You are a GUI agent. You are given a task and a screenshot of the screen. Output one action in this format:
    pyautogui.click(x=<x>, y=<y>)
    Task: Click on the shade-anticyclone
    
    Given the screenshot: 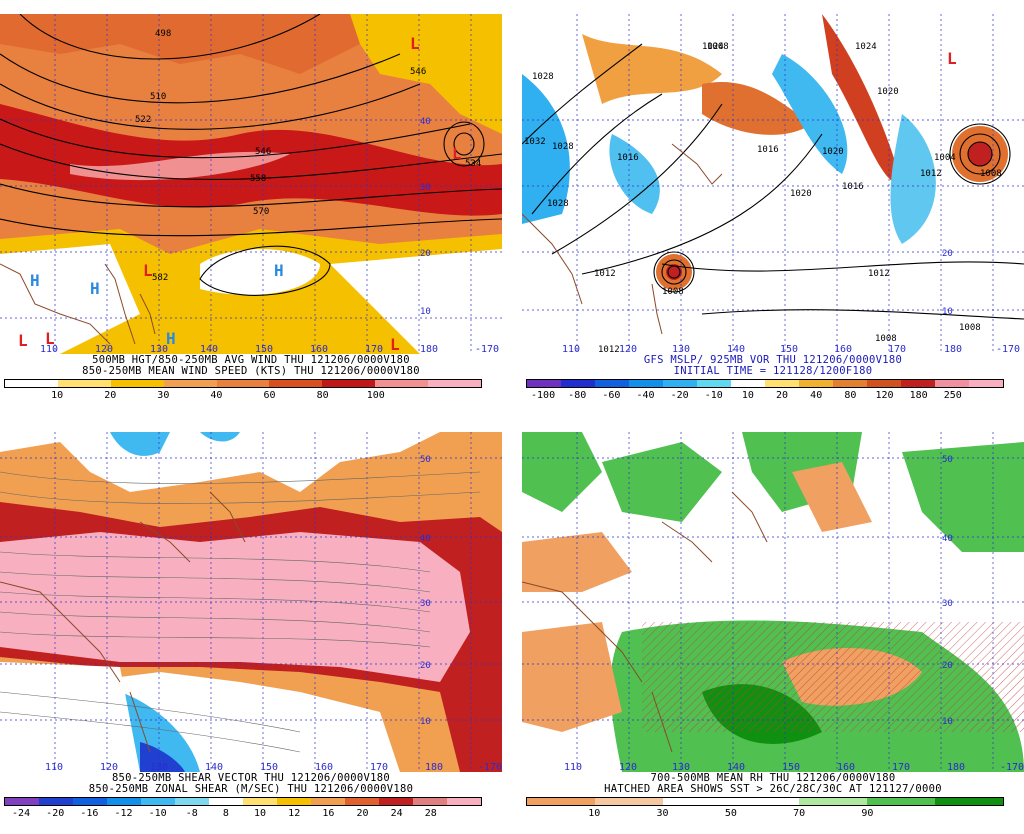 What is the action you would take?
    pyautogui.click(x=260, y=272)
    